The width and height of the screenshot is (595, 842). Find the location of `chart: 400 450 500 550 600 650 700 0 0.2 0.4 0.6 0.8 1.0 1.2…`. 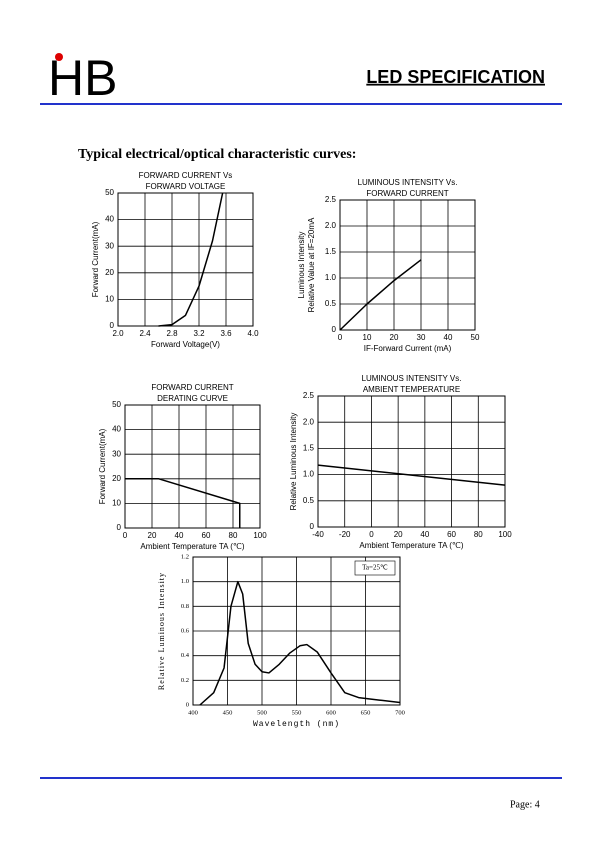

chart: 400 450 500 550 600 650 700 0 0.2 0.4 0.6 0.8 1.0 1.2… is located at coordinates (281, 641).